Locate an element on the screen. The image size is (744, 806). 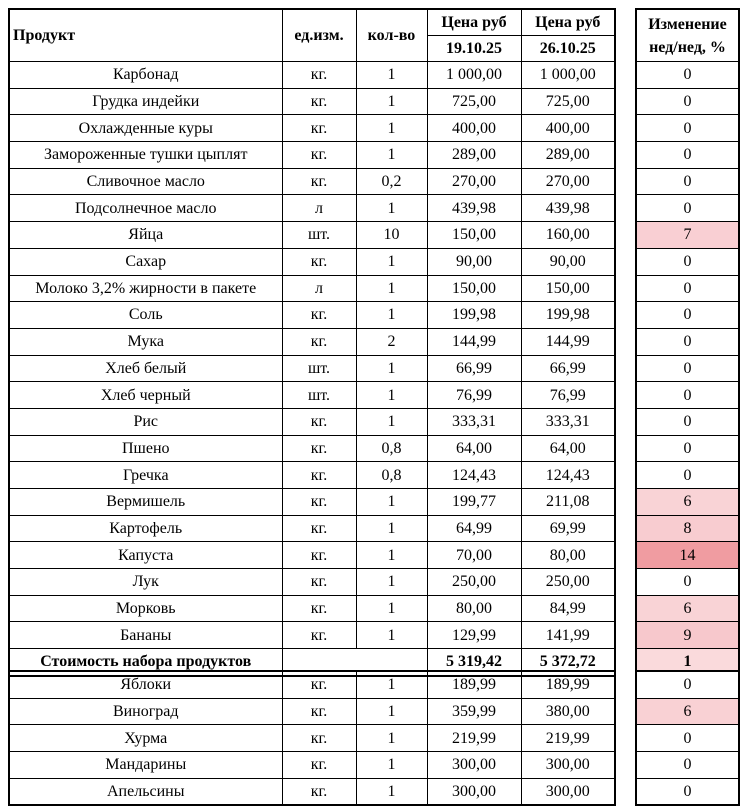
price-2-cell: 160,00 is located at coordinates (568, 235).